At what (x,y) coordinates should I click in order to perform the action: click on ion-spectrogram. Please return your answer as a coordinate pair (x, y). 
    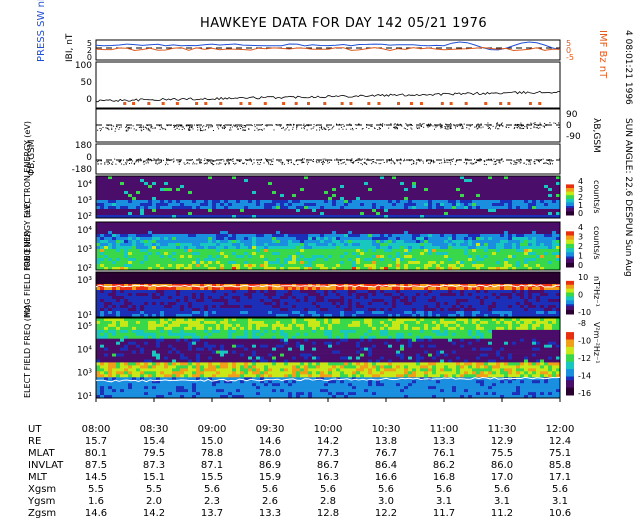
    Looking at the image, I should click on (328, 246).